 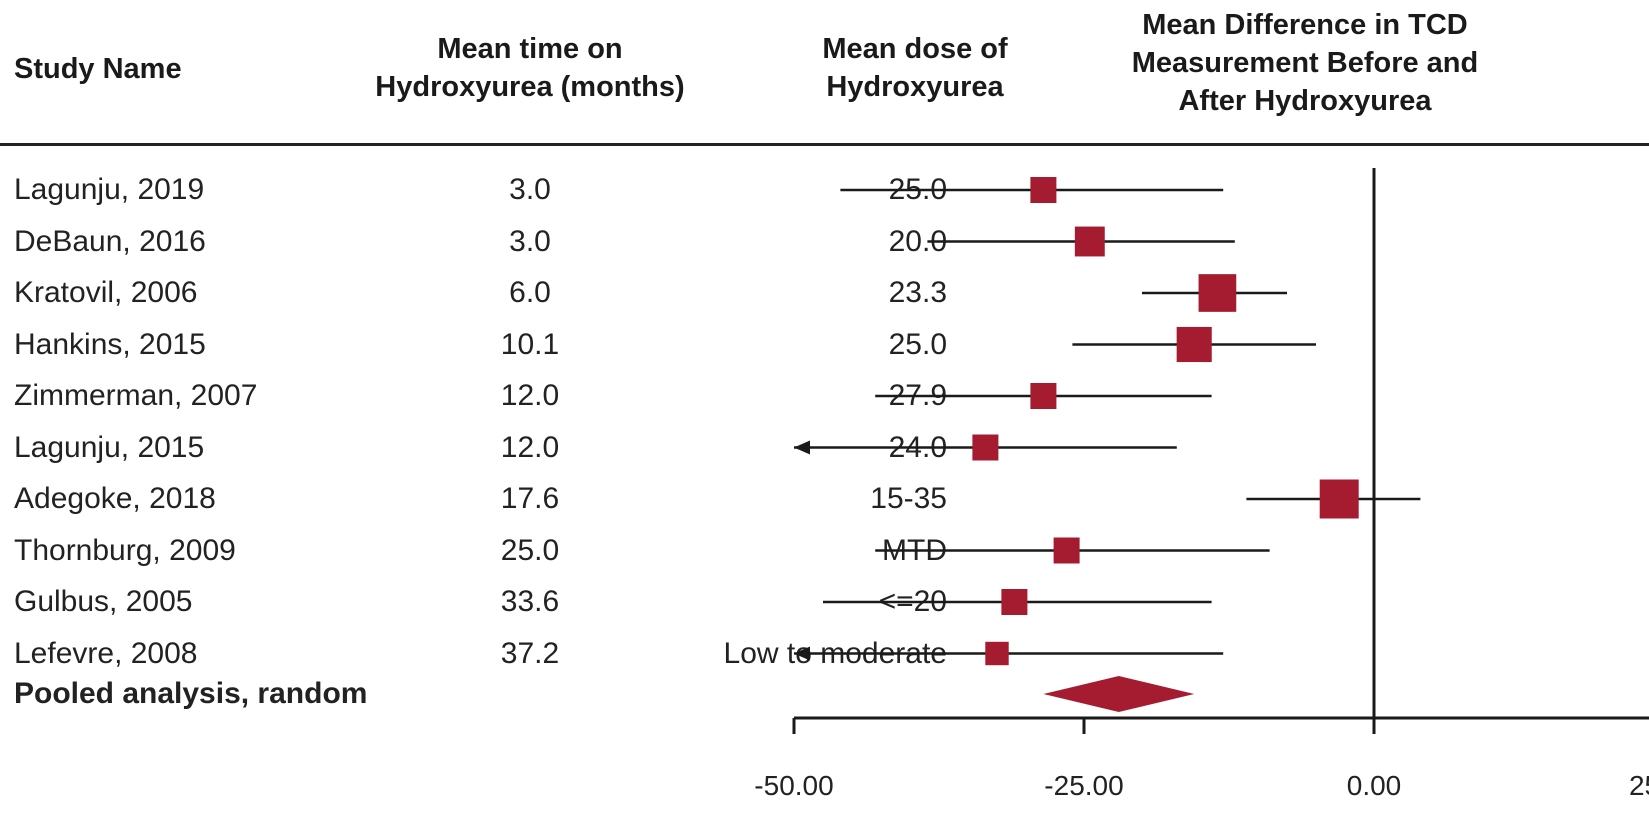 I want to click on mean-time-cell: 17.6, so click(x=530, y=498).